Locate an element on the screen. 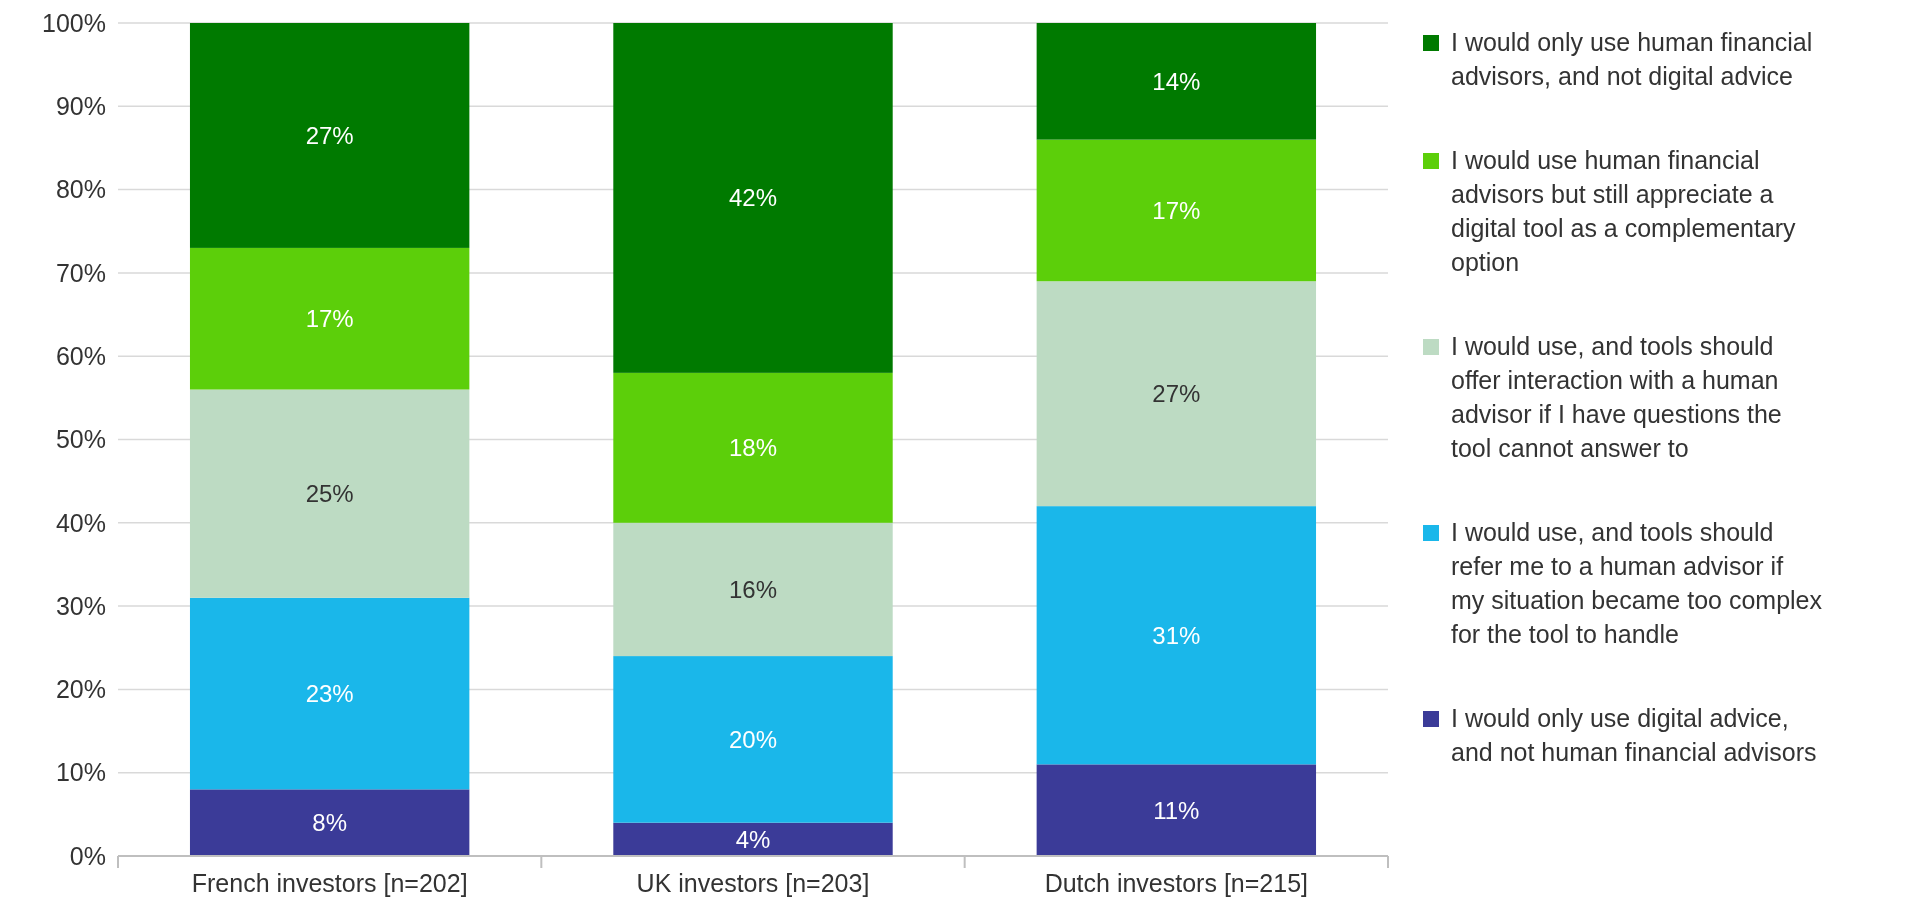 The image size is (1914, 910). x-tick-label: French investors [n=202] is located at coordinates (329, 883).